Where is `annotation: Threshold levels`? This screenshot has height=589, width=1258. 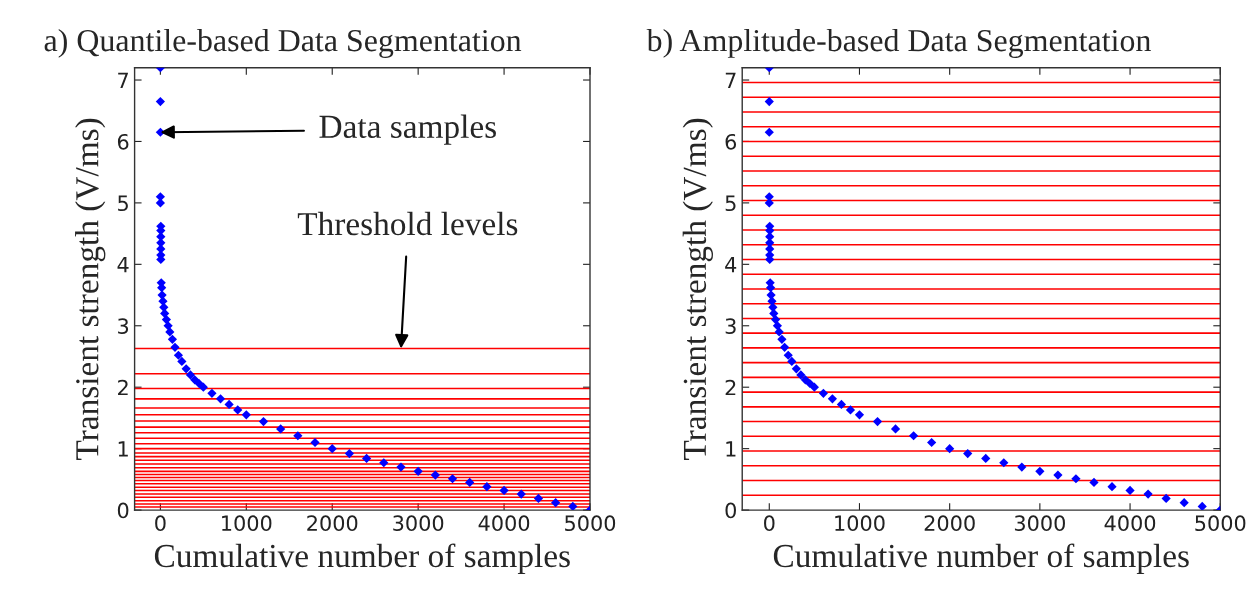 annotation: Threshold levels is located at coordinates (407, 223).